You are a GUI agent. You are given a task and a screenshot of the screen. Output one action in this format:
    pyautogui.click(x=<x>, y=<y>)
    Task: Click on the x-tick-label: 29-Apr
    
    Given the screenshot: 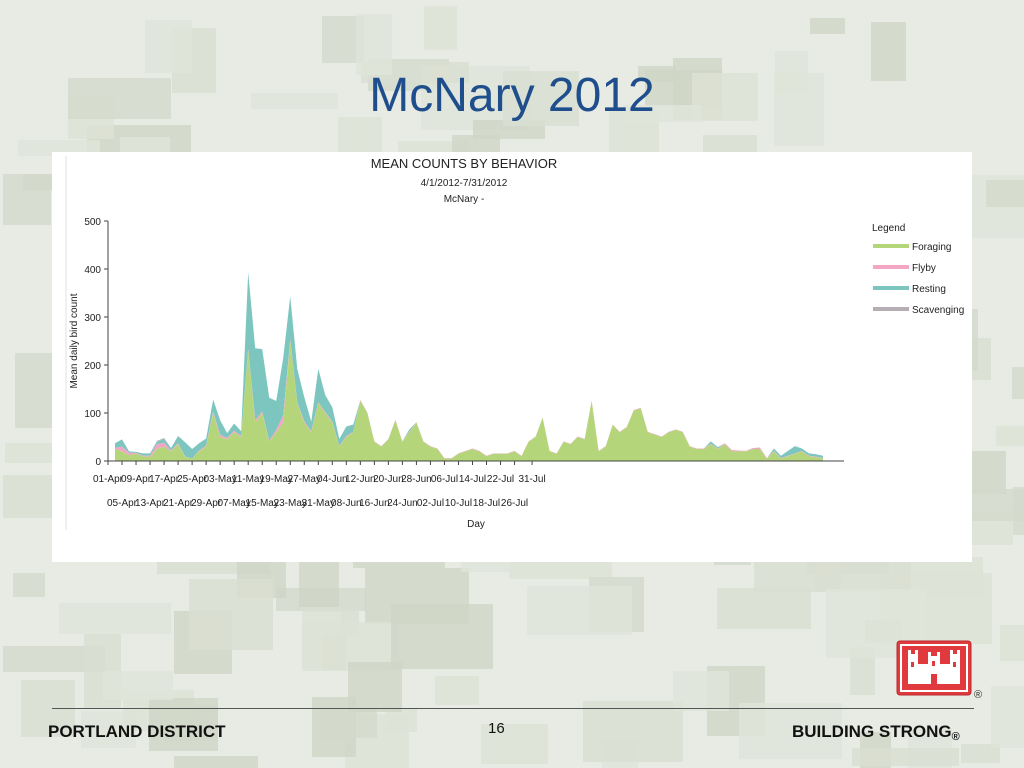 What is the action you would take?
    pyautogui.click(x=206, y=503)
    